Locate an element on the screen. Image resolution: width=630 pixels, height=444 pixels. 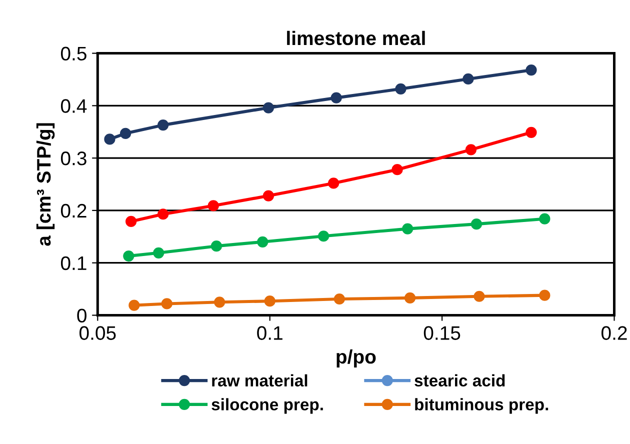
y-tick-label: 0.2 is located at coordinates (73, 211).